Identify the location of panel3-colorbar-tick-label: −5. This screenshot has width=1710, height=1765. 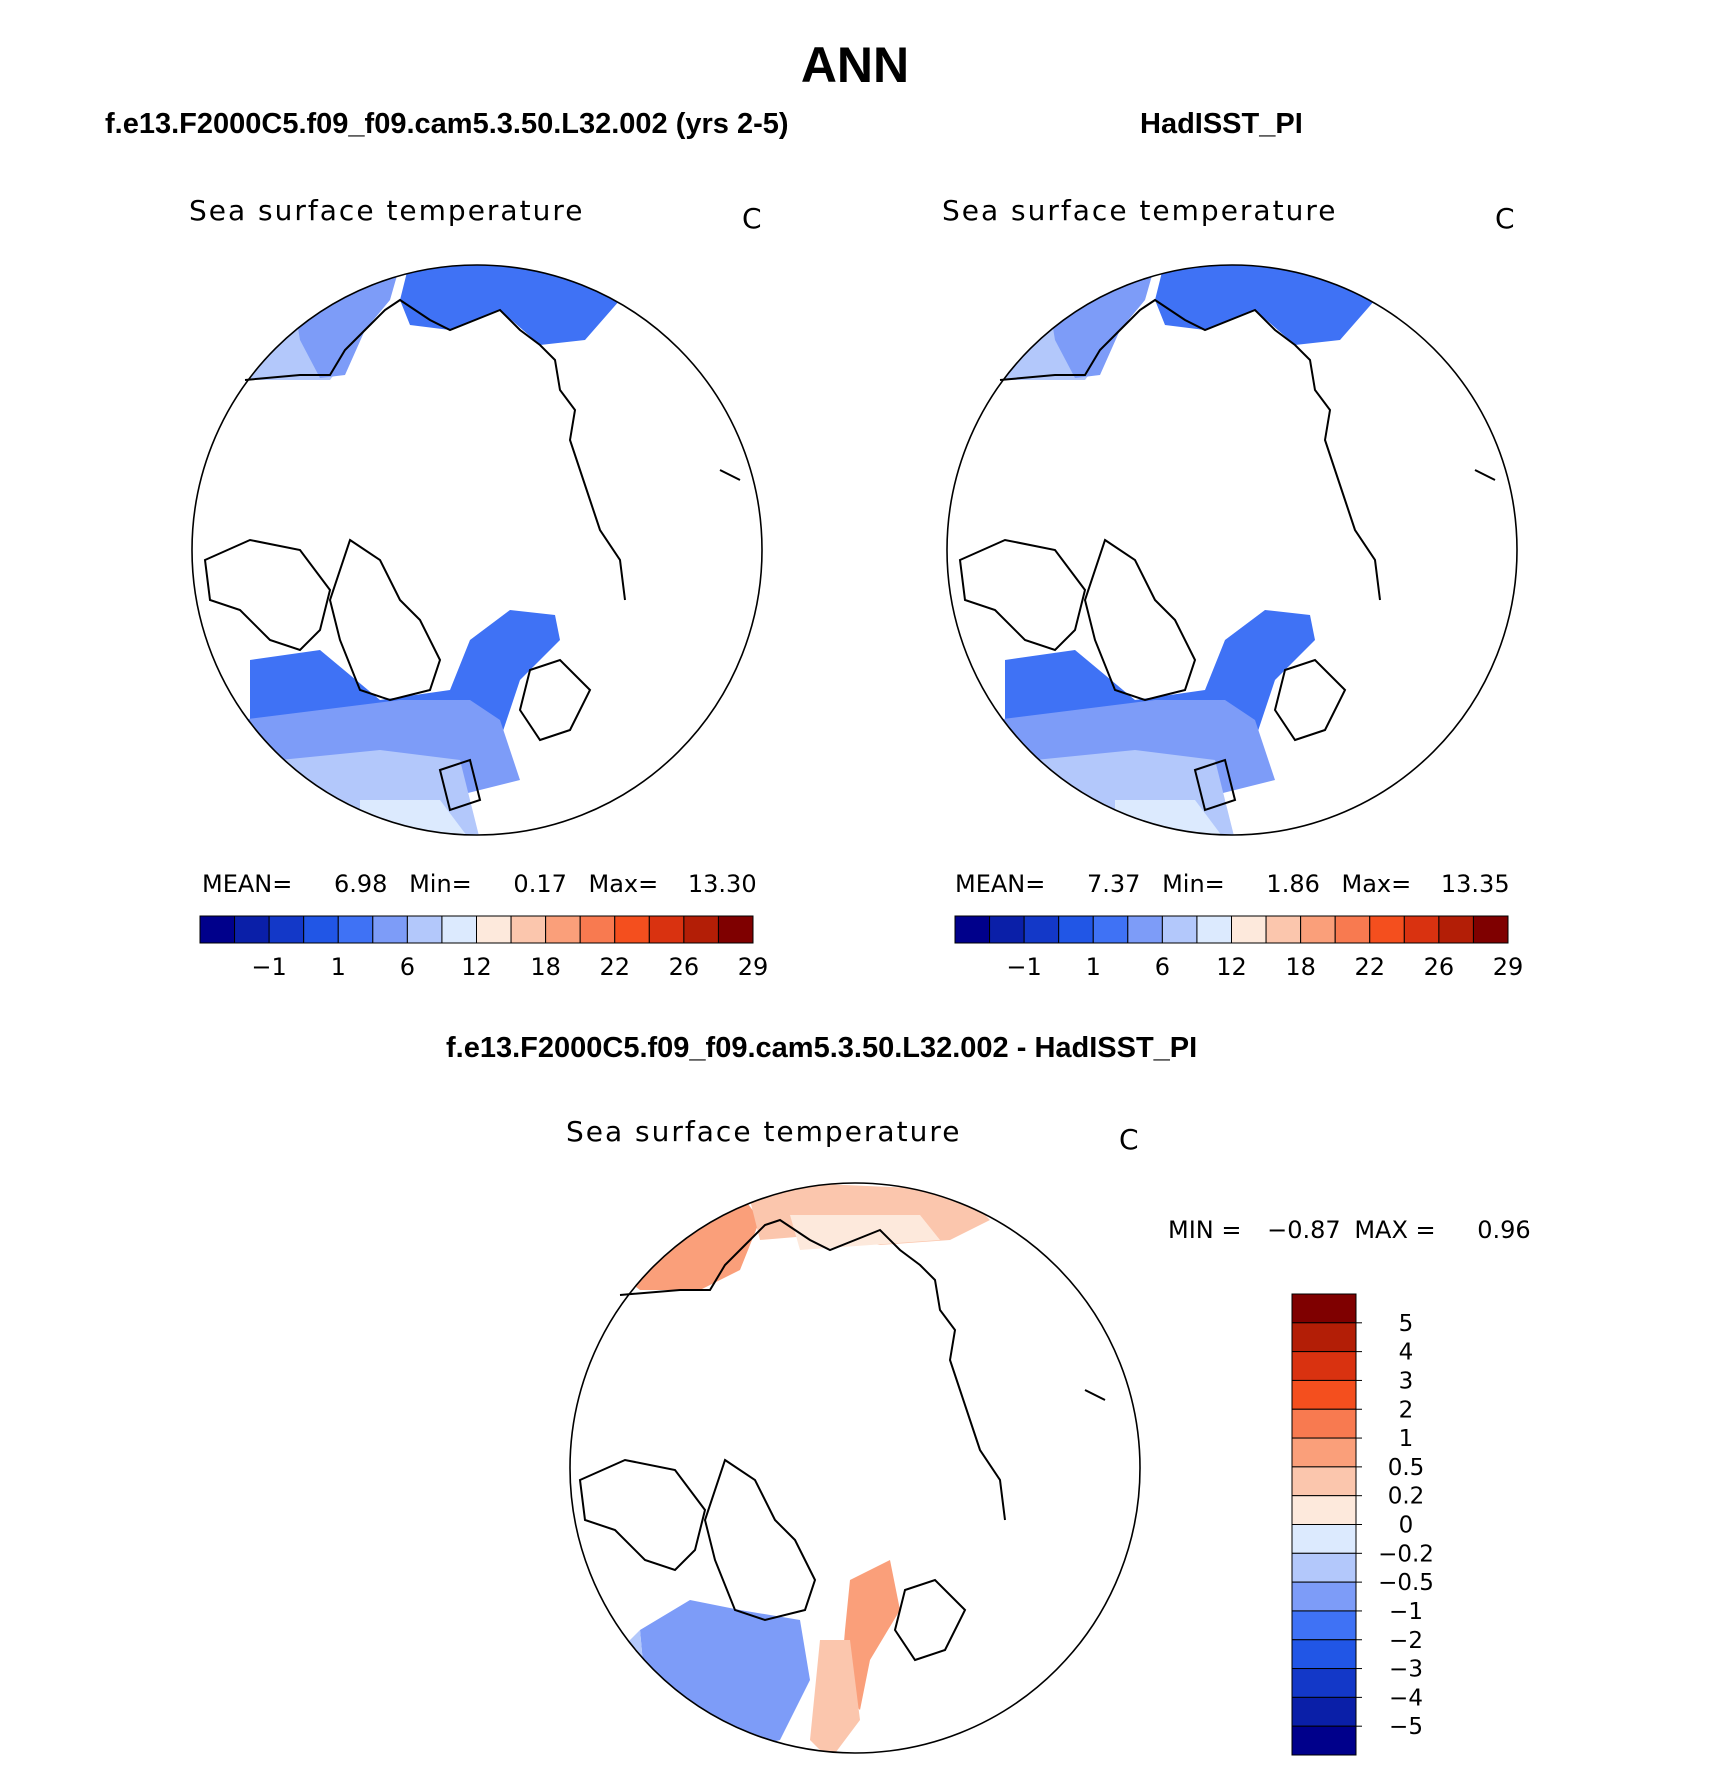
(1406, 1727).